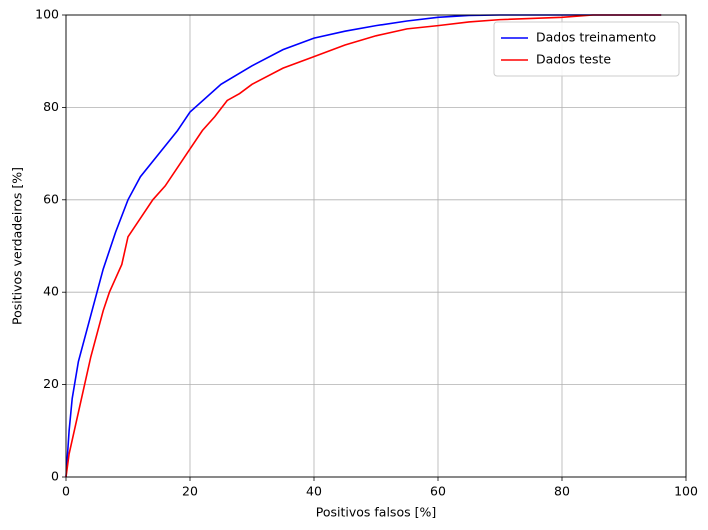 The image size is (708, 530). What do you see at coordinates (66, 491) in the screenshot?
I see `x-tick-label: 0` at bounding box center [66, 491].